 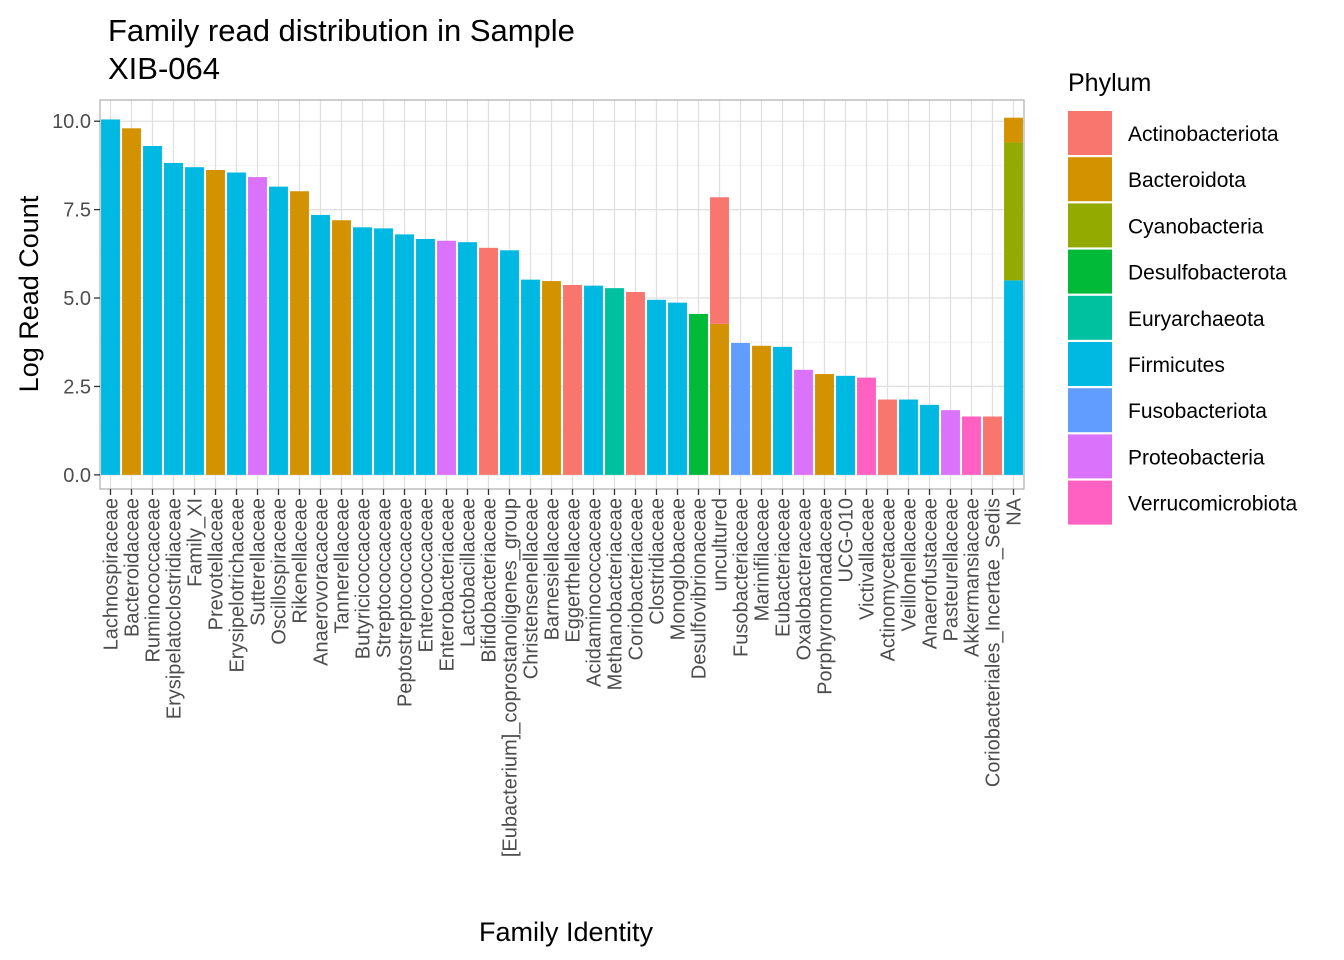 I want to click on y-tick-label: 2.5, so click(x=77, y=387).